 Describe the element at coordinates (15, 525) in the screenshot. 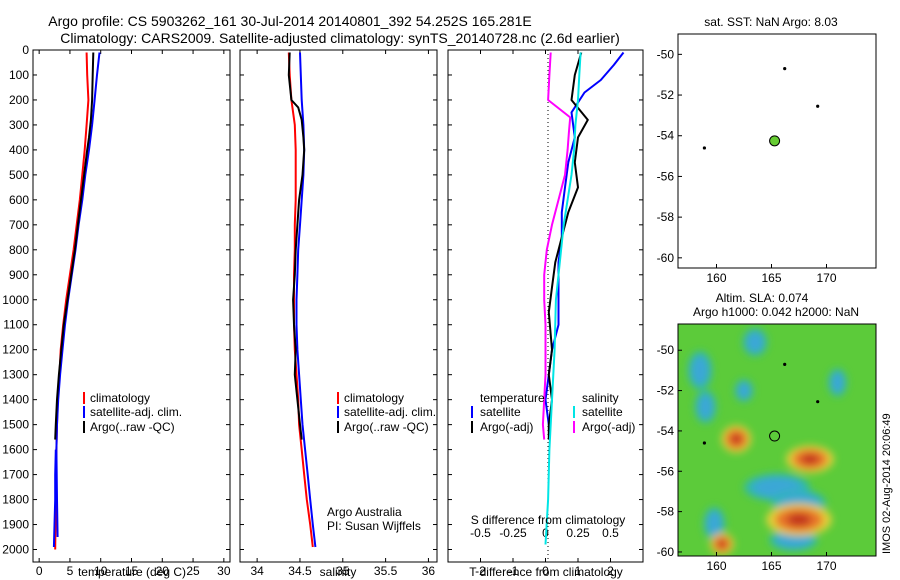

I see `y-tick-label: 1900` at that location.